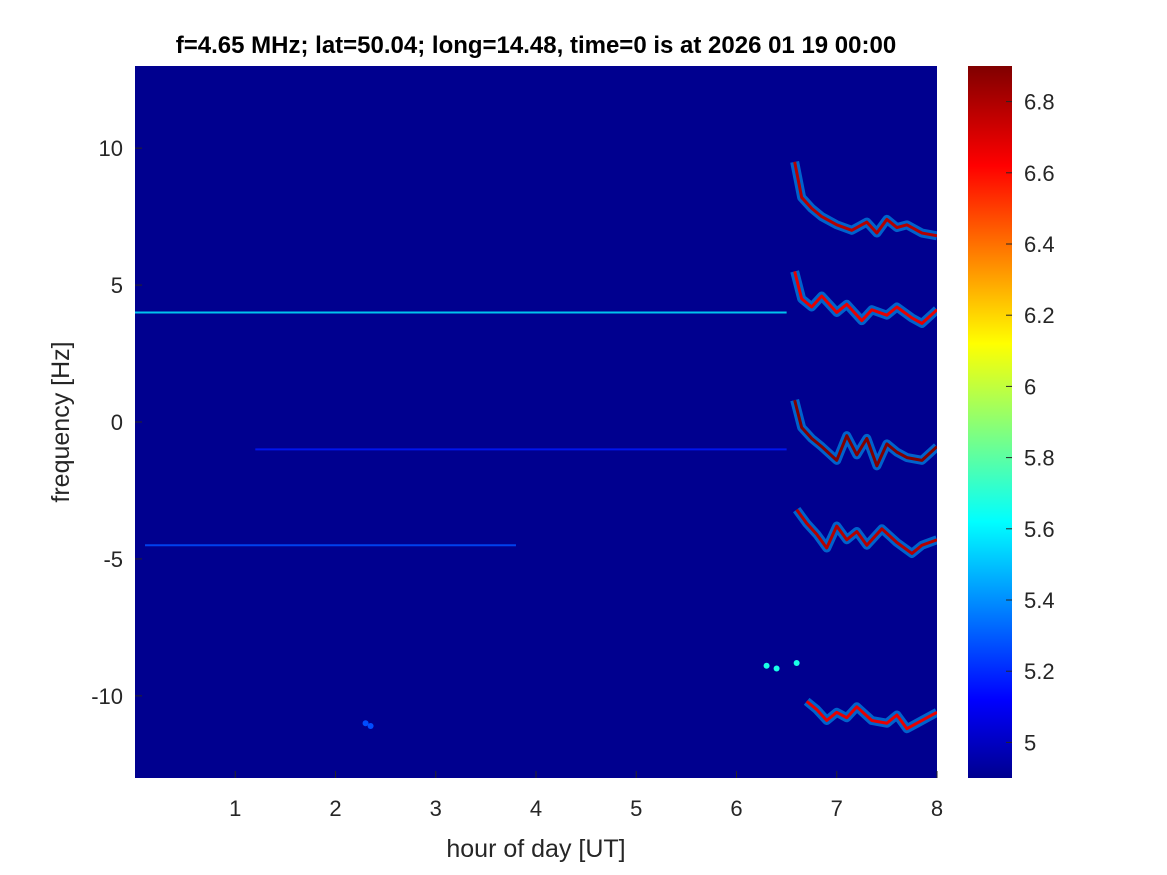 The width and height of the screenshot is (1167, 875). What do you see at coordinates (1039, 600) in the screenshot?
I see `colorbar-tick-label: 5.4` at bounding box center [1039, 600].